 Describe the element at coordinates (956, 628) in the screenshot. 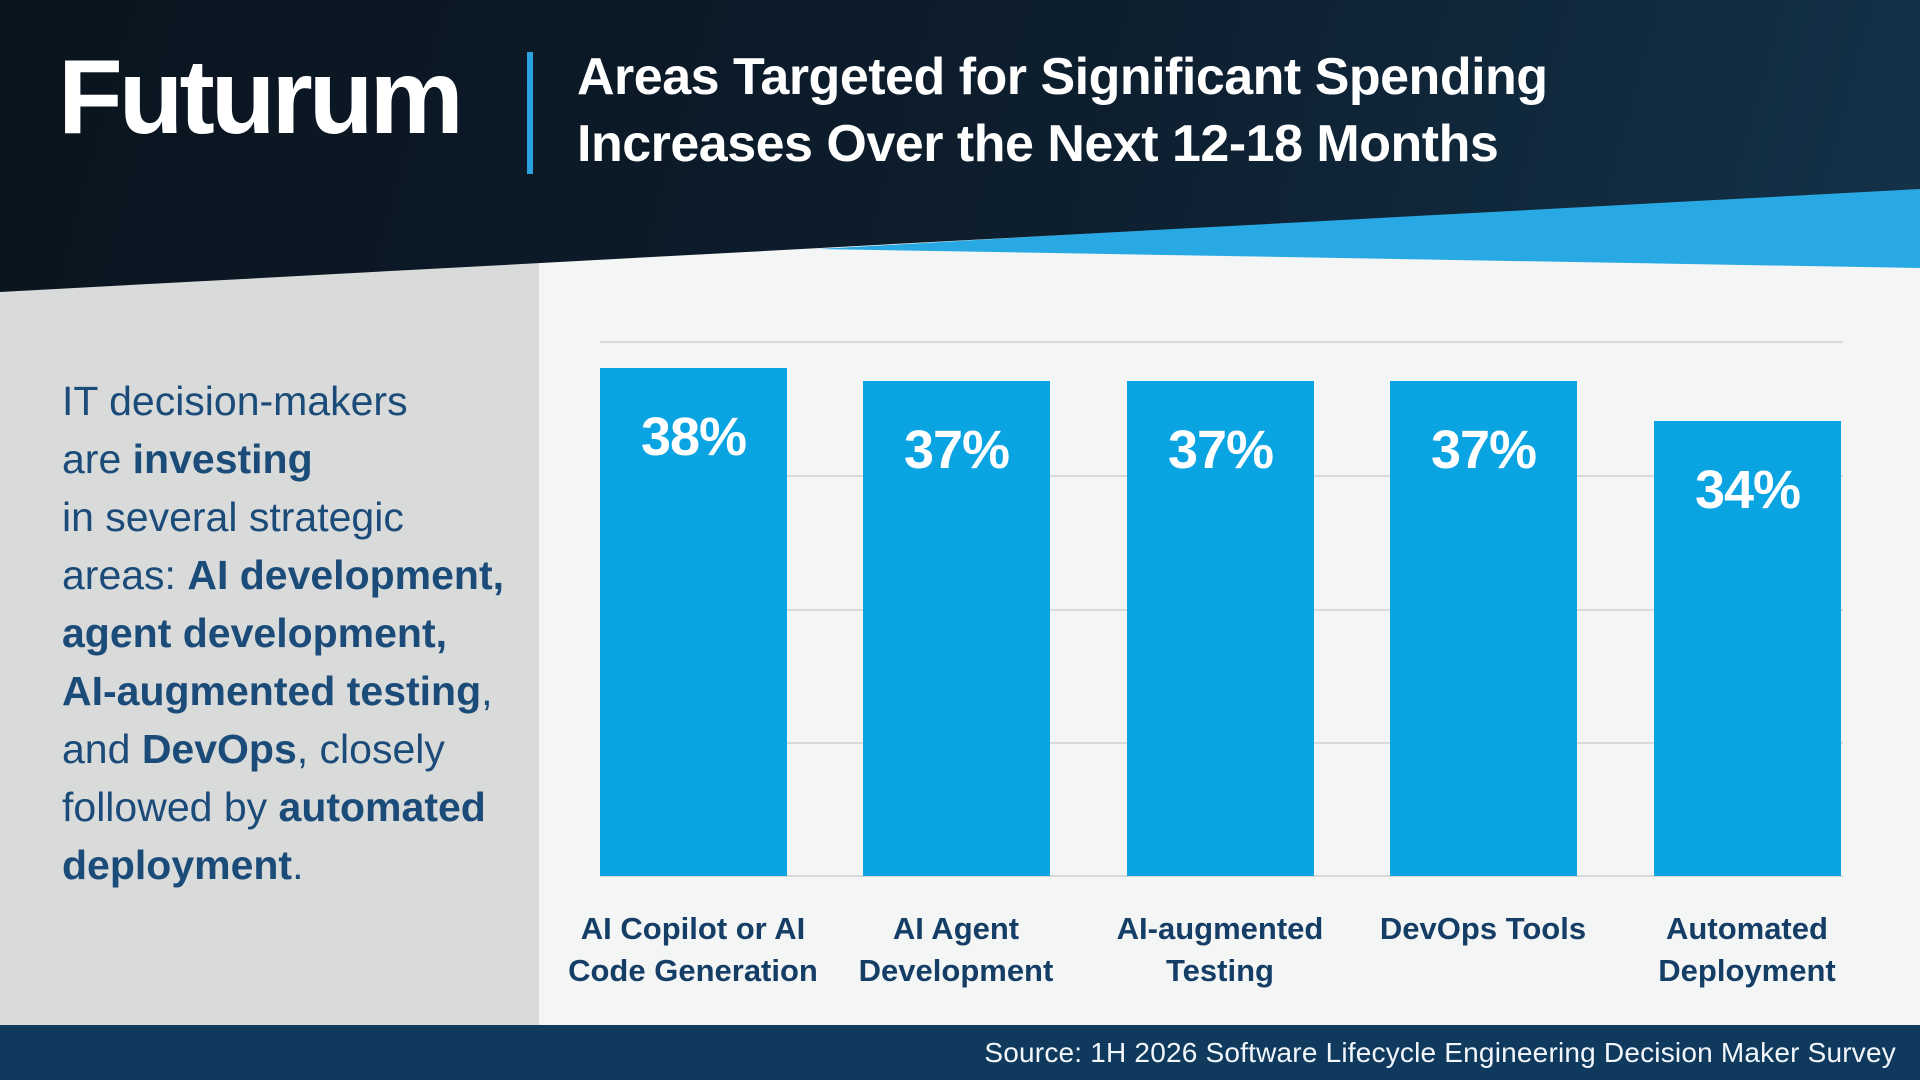

I see `bar-ai-agent-development: 37%` at that location.